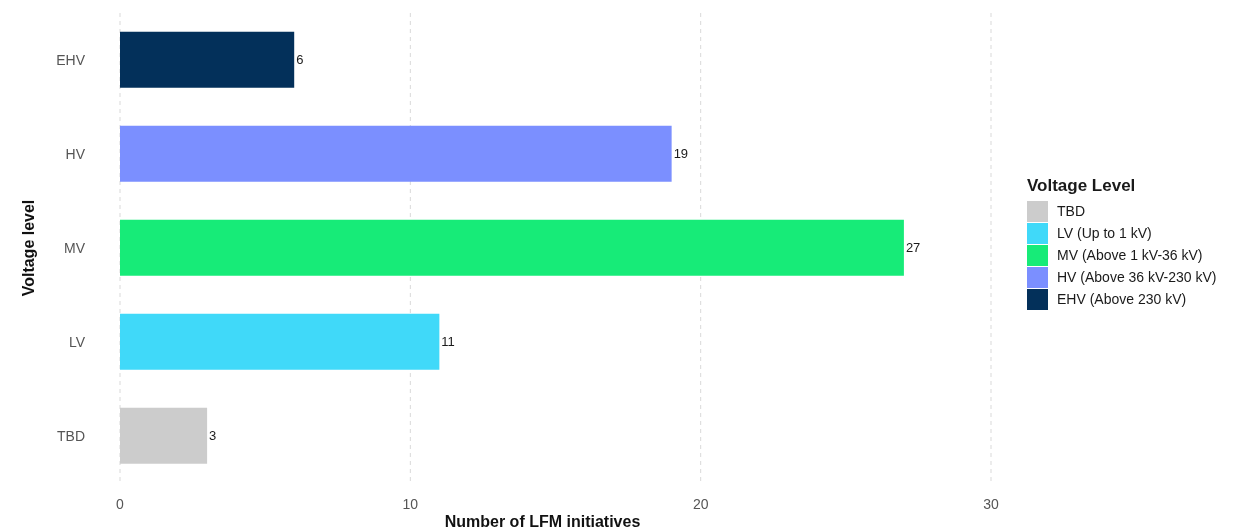 The width and height of the screenshot is (1242, 531). Describe the element at coordinates (681, 154) in the screenshot. I see `data-label: 19` at that location.